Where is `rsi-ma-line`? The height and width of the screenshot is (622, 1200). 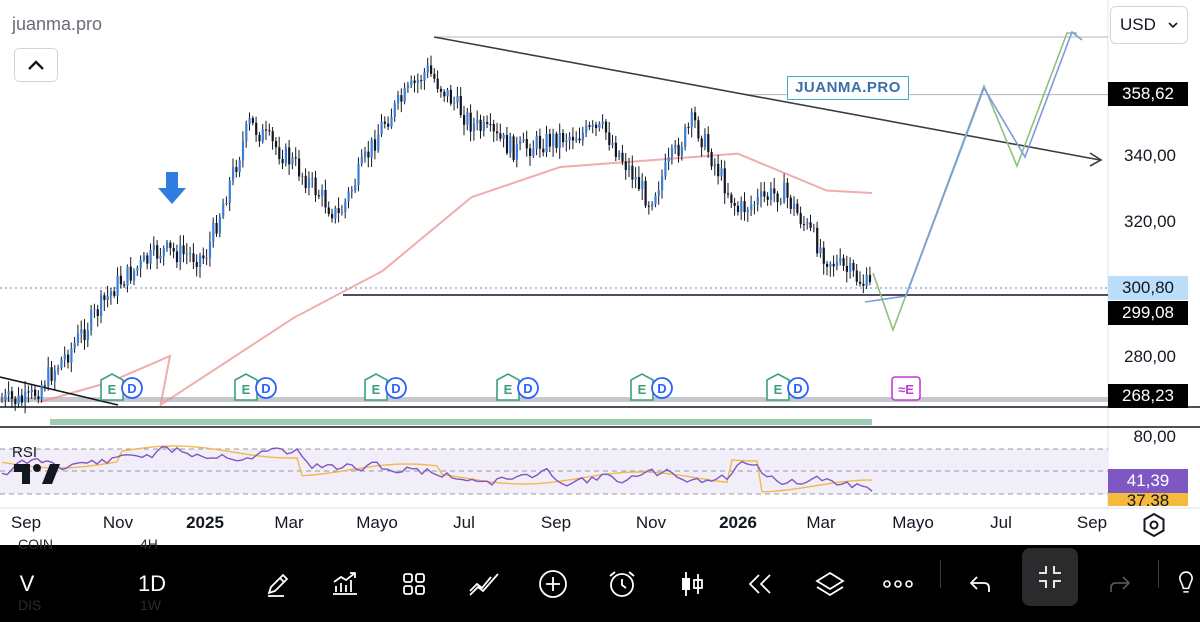
rsi-ma-line is located at coordinates (437, 469).